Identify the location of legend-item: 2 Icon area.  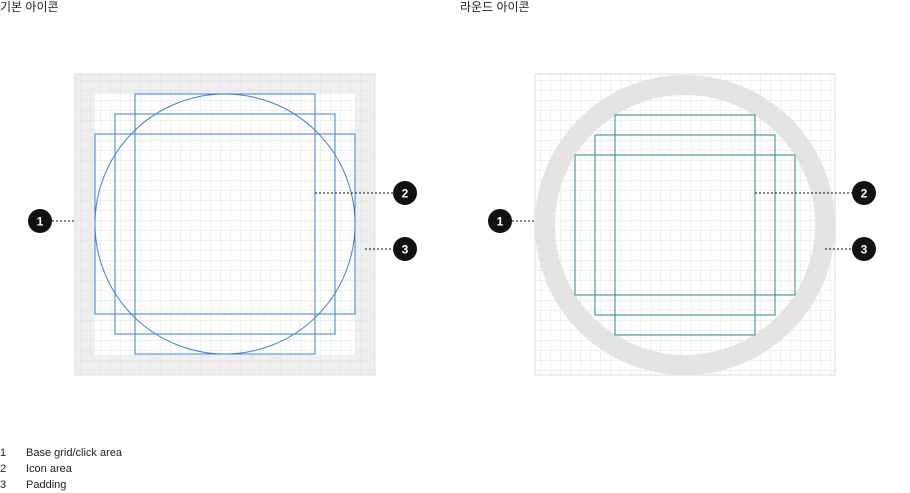
(61, 469).